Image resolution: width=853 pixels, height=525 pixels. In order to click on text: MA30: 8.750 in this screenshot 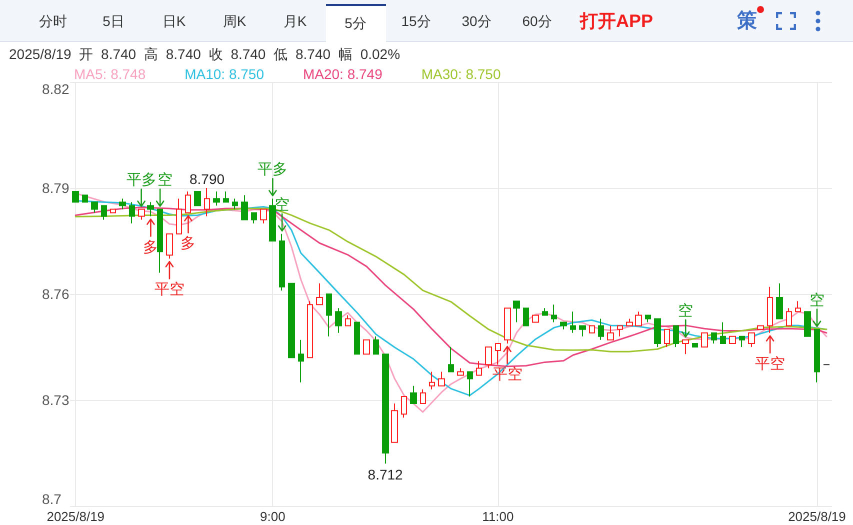, I will do `click(461, 74)`.